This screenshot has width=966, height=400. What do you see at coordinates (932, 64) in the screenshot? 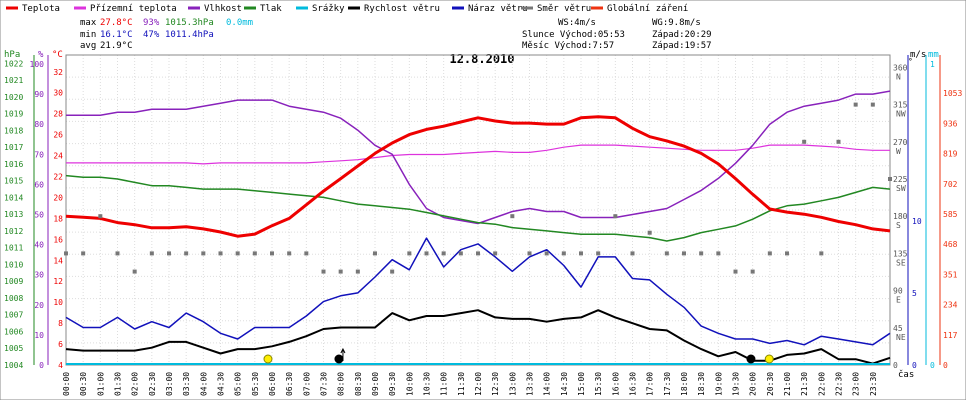
I see `mm-tick: 1` at bounding box center [932, 64].